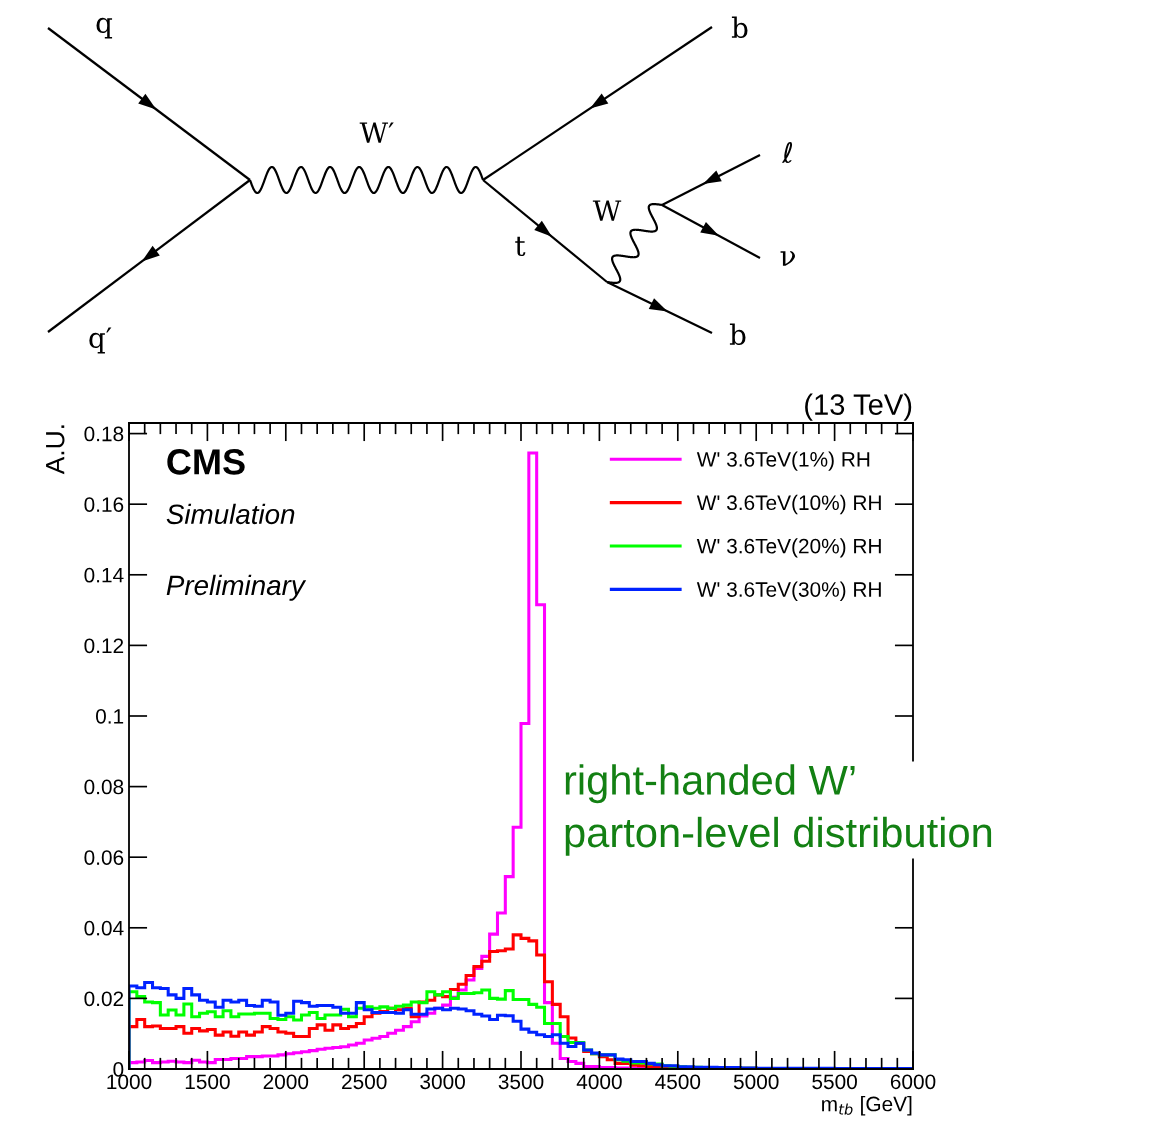  I want to click on legend-label: W' 3.6TeV(20%) RH, so click(788, 548).